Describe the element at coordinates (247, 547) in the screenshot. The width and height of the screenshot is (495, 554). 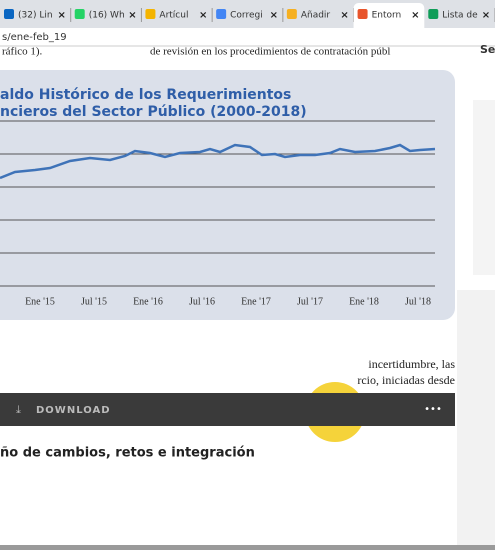
I see `bottom-bar` at that location.